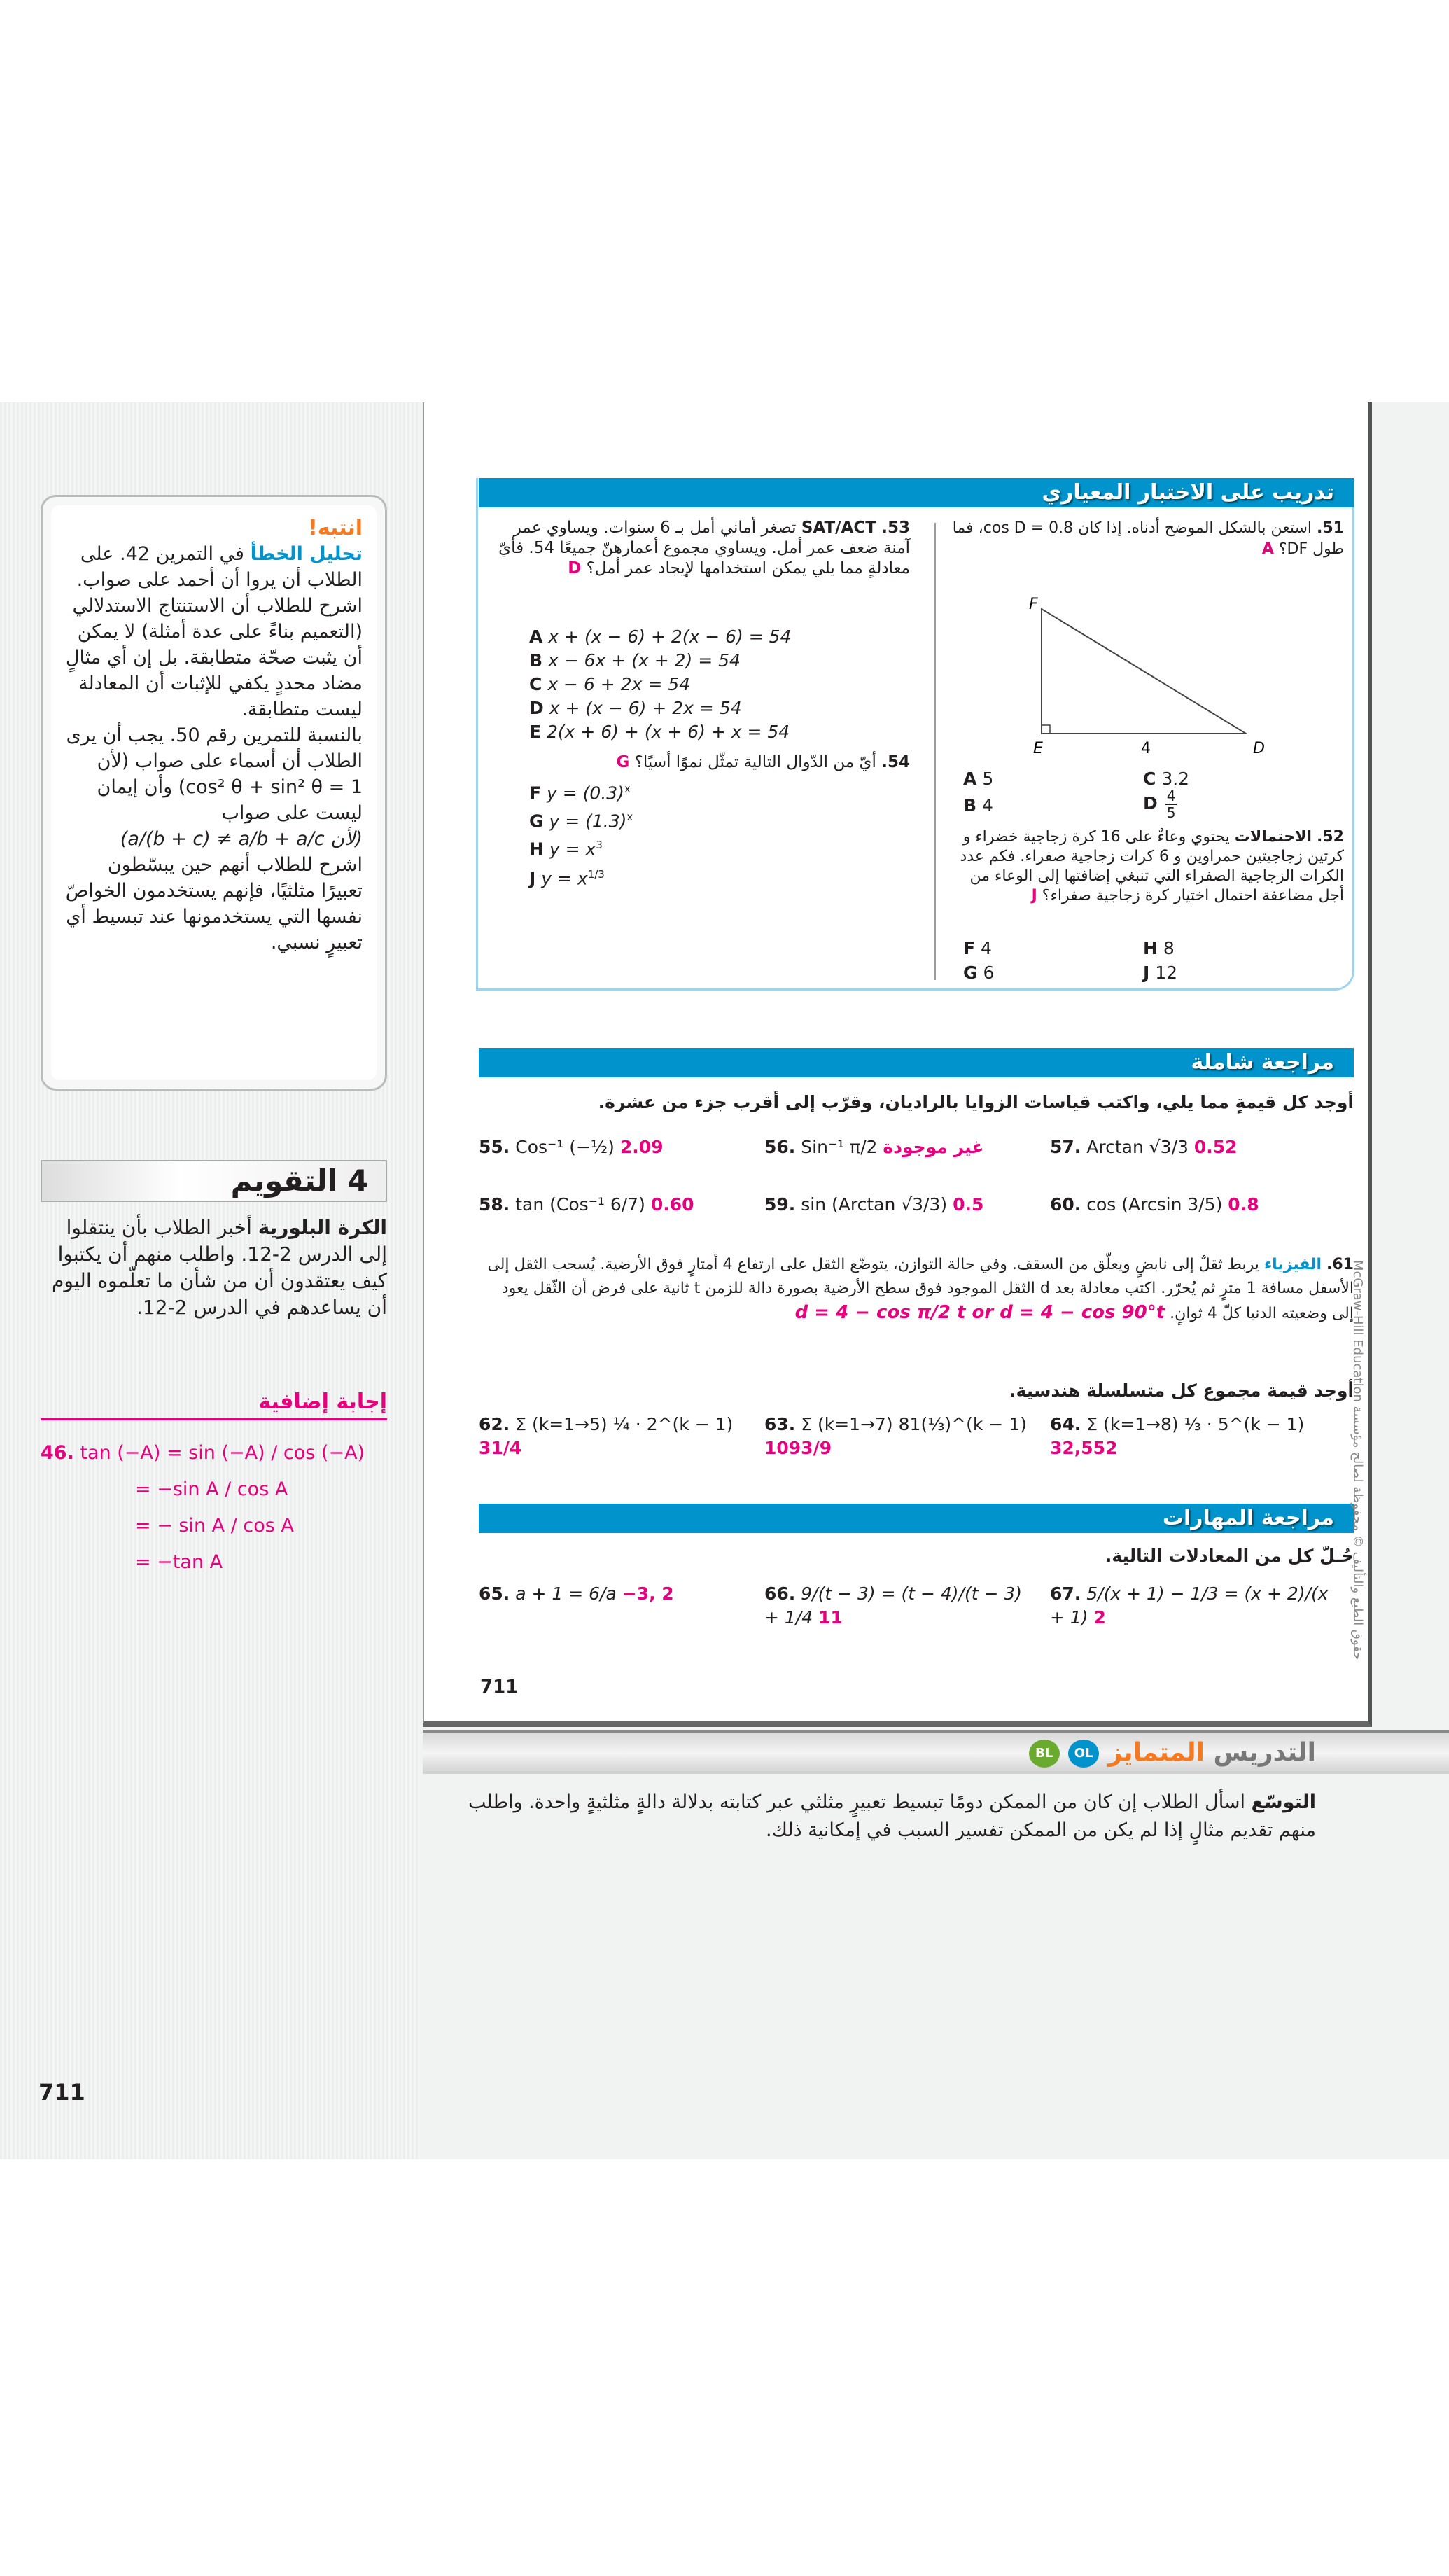  I want to click on exercise-56: 56. Sin⁻¹ π/2 غير موجودة, so click(874, 1147).